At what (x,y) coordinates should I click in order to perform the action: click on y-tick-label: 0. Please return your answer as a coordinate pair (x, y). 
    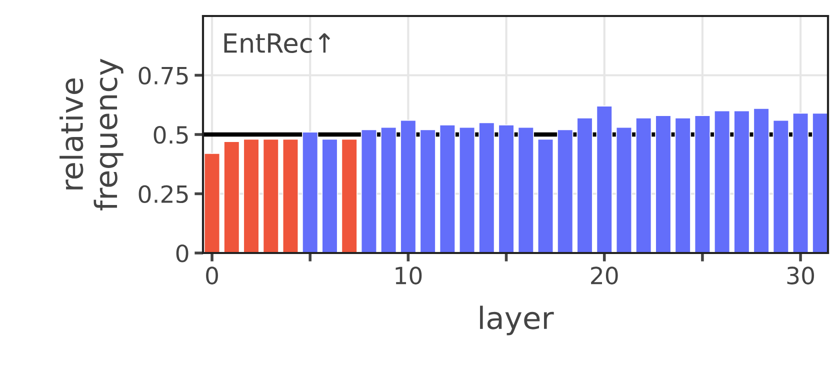
    Looking at the image, I should click on (182, 253).